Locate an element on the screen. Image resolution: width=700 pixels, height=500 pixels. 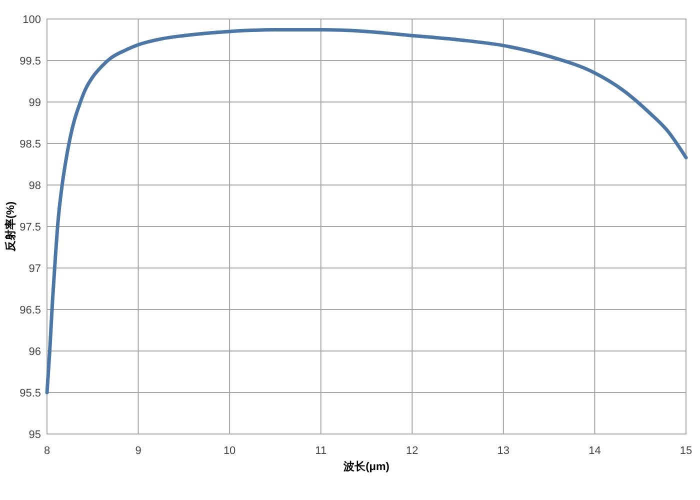
y-tick-label: 99 is located at coordinates (34, 102).